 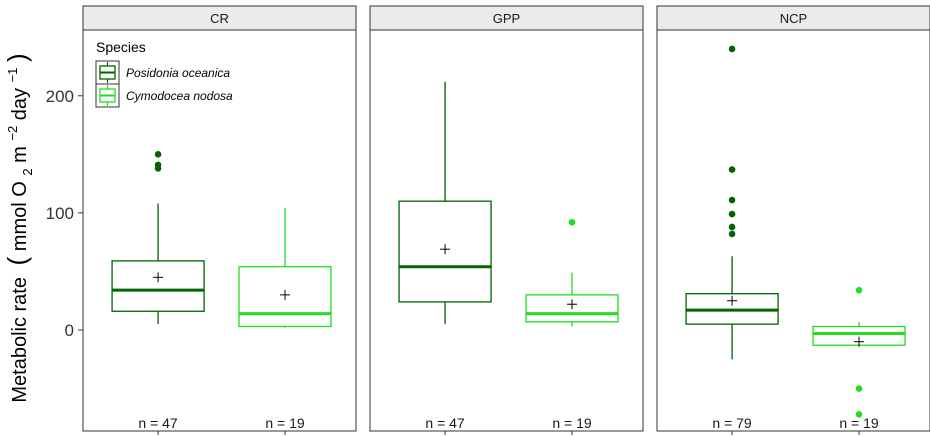 I want to click on box-ncp-posidonia: n = 79, so click(x=732, y=240).